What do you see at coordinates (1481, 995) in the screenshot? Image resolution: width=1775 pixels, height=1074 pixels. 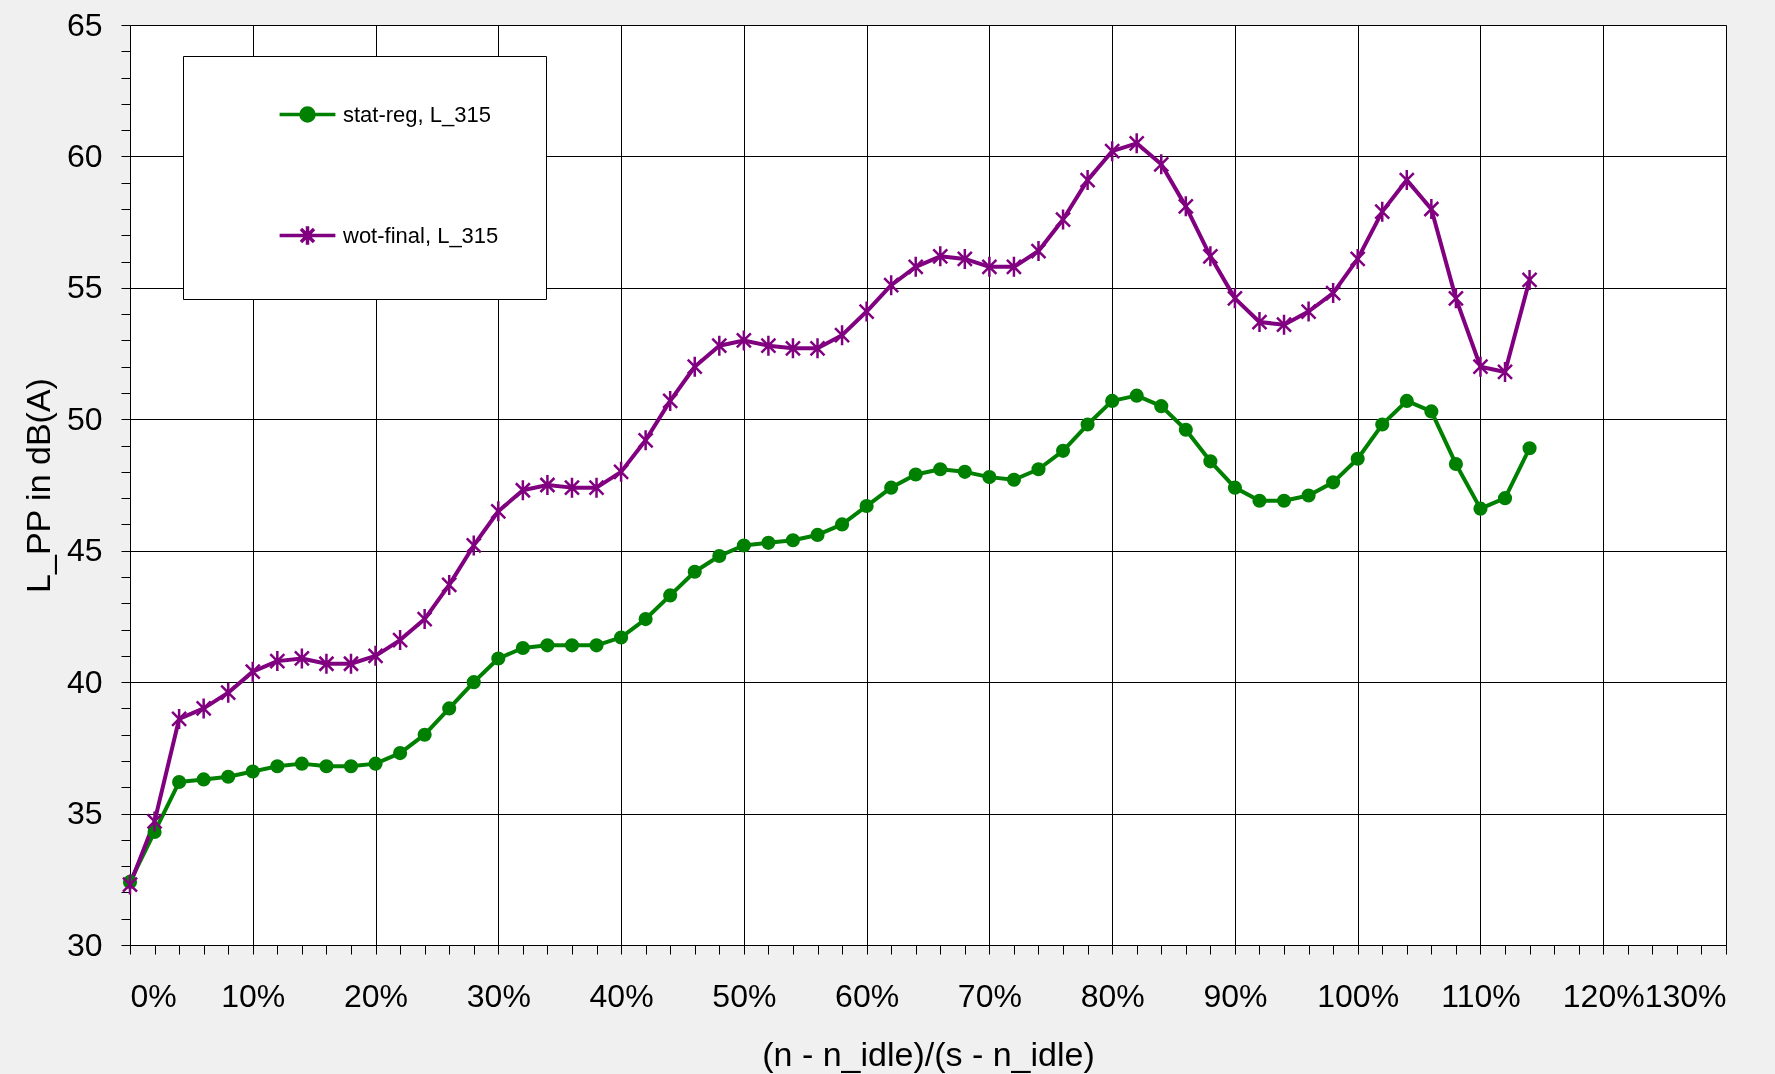 I see `x-tick-label: 110%` at bounding box center [1481, 995].